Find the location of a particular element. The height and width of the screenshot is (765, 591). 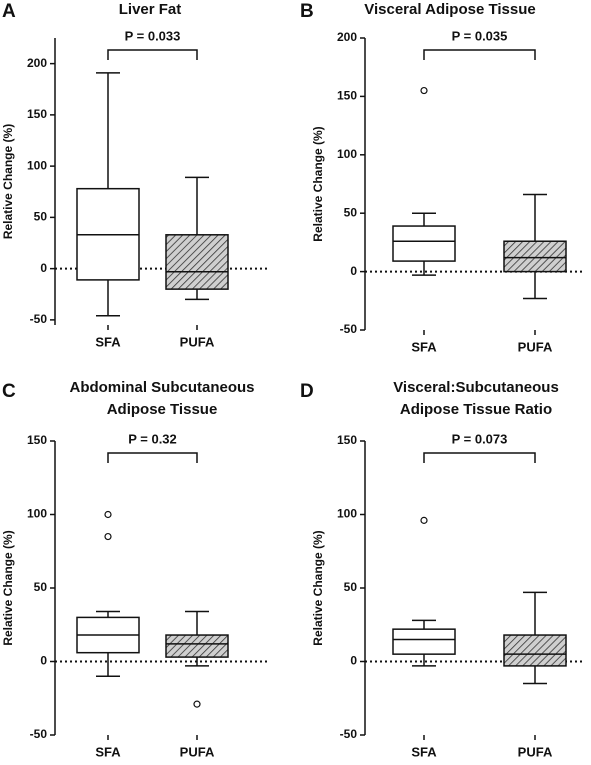

chart-title: Adipose Tissue Ratio is located at coordinates (476, 409).